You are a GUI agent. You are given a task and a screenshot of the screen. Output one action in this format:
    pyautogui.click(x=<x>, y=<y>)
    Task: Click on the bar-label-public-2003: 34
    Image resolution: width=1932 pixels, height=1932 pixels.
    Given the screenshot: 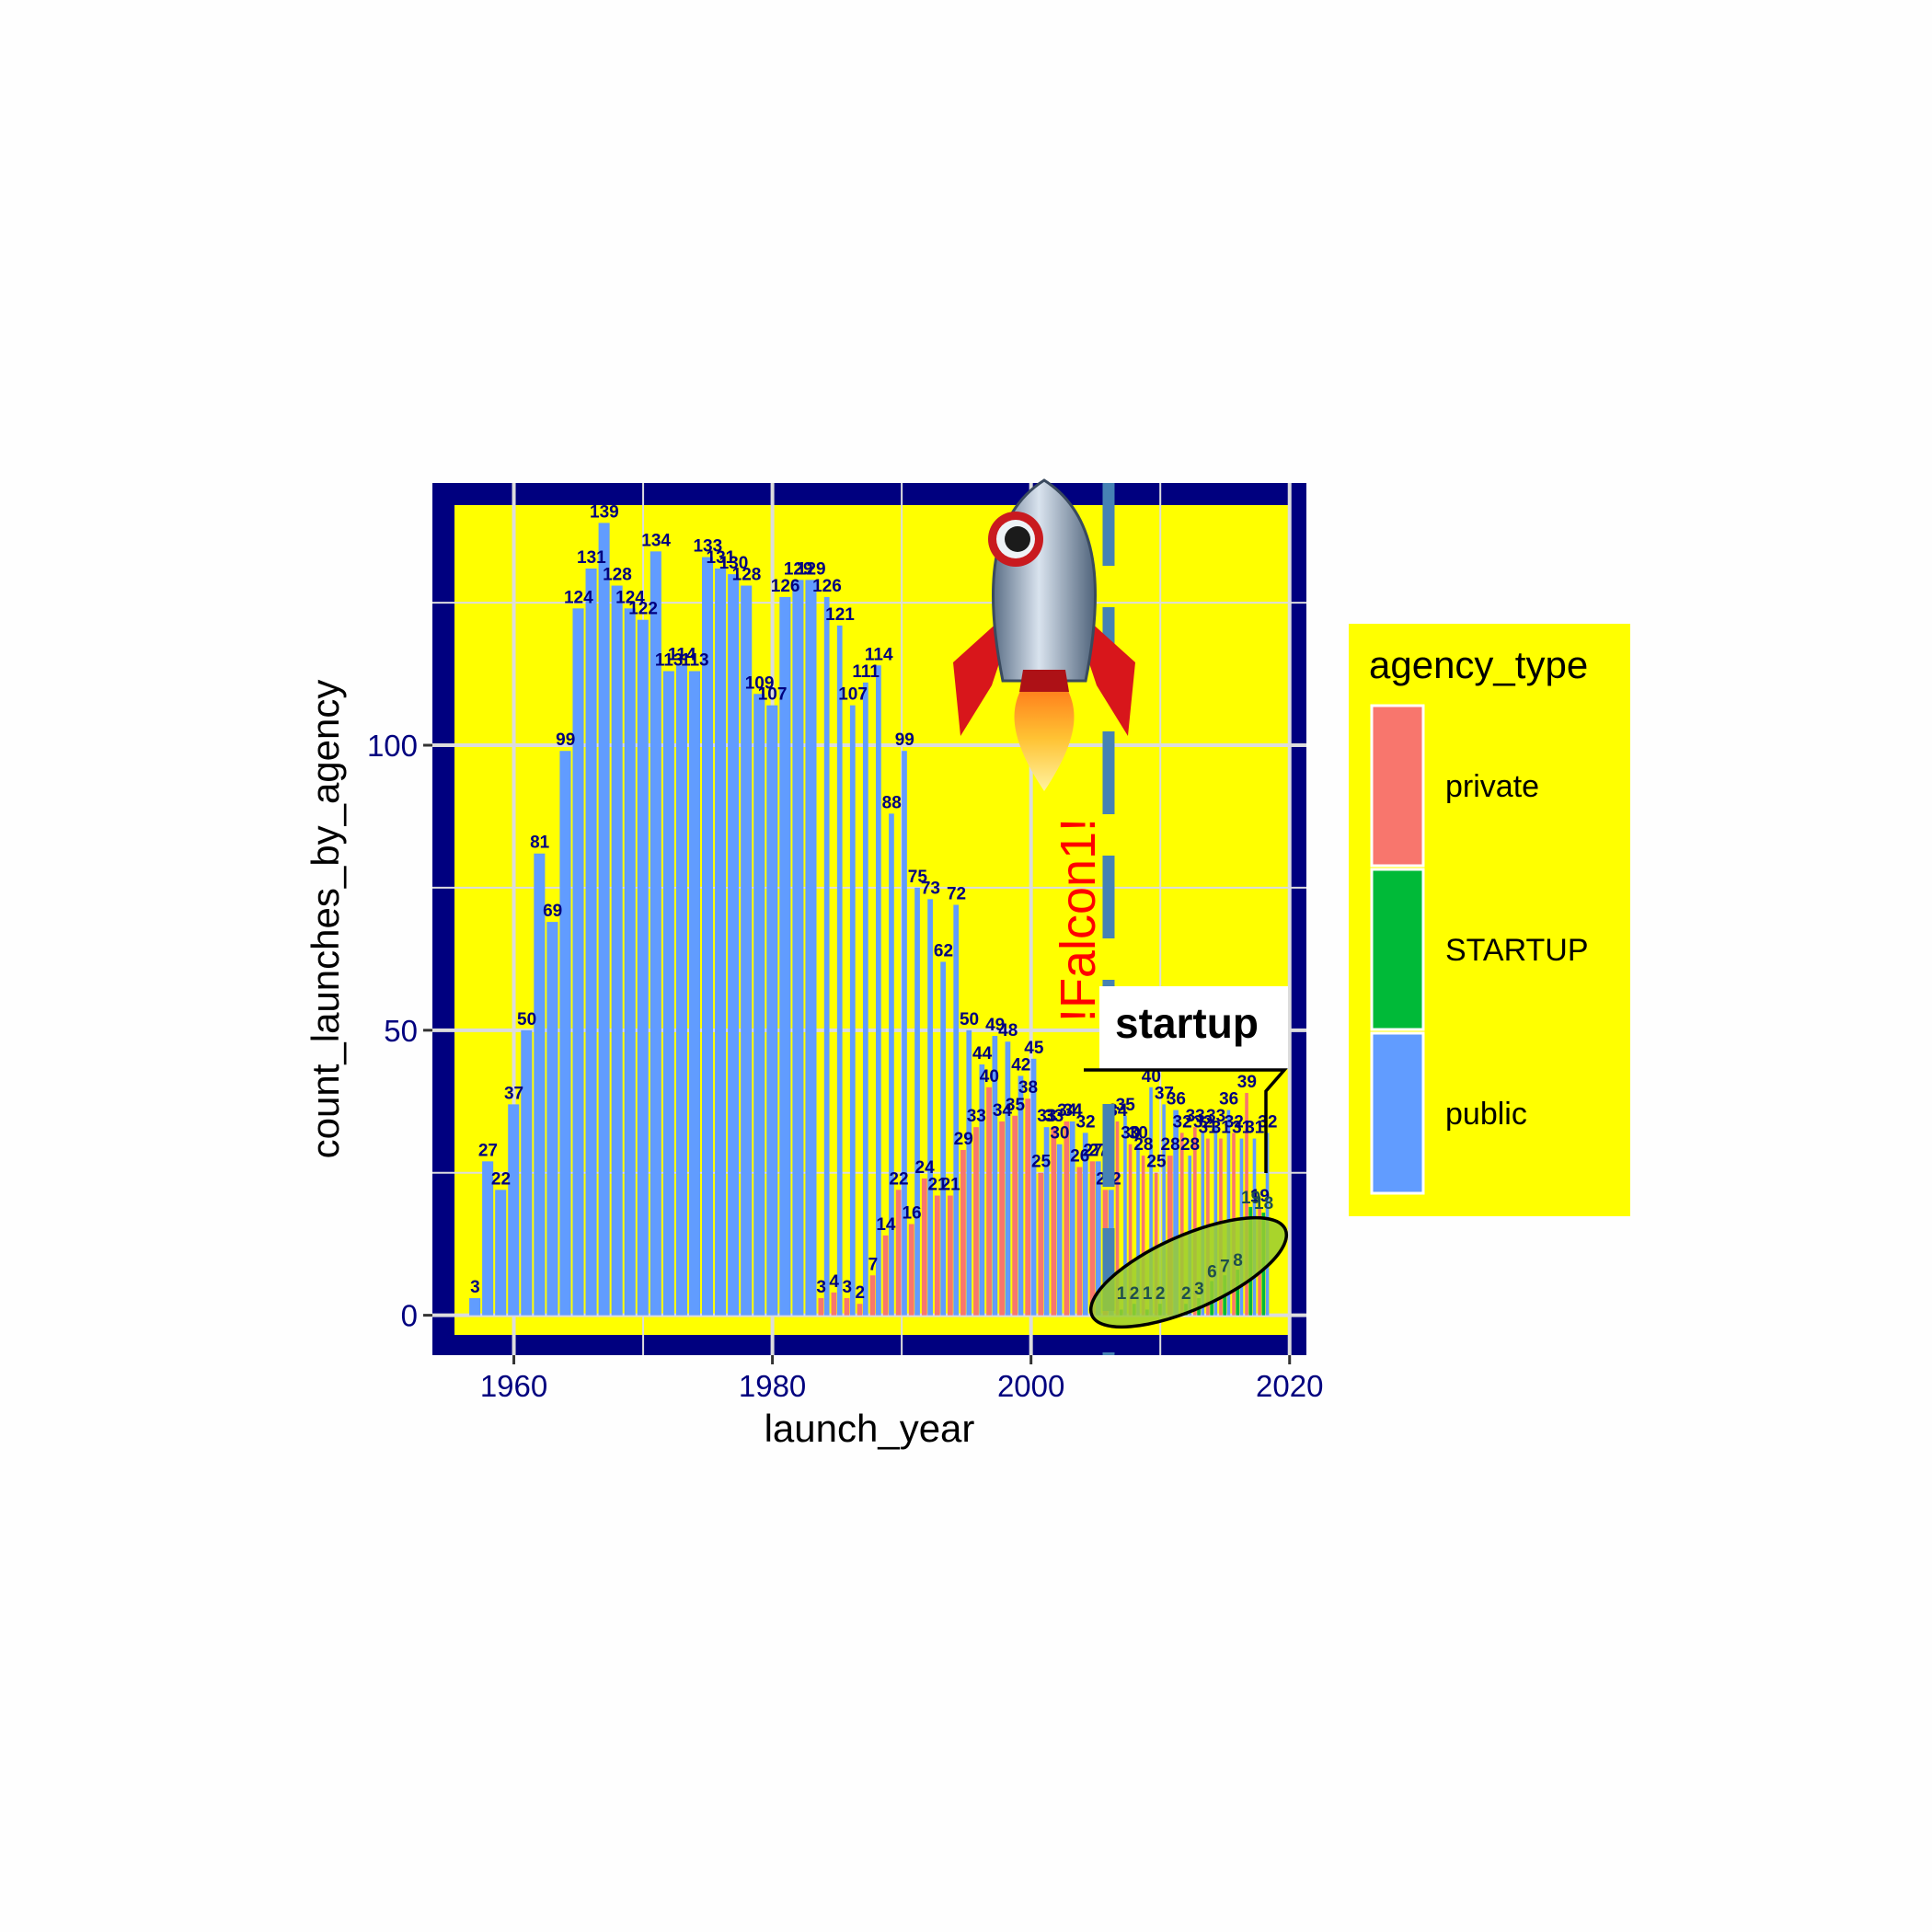 What is the action you would take?
    pyautogui.click(x=1073, y=1111)
    